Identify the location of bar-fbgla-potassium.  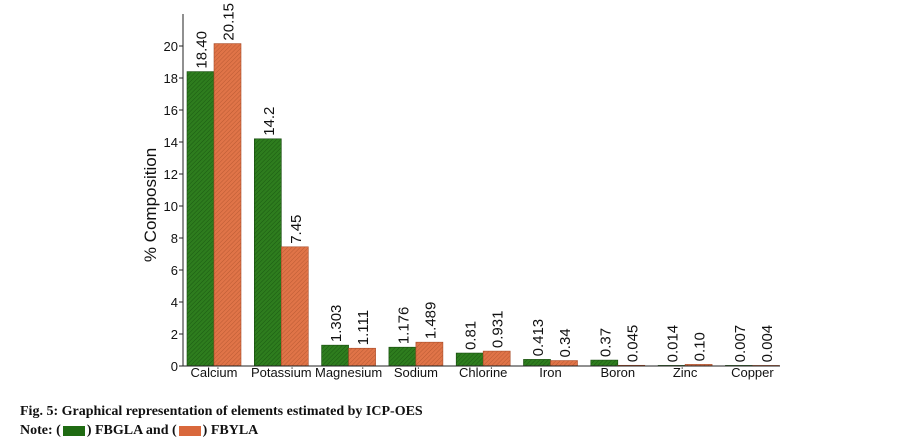
(268, 252).